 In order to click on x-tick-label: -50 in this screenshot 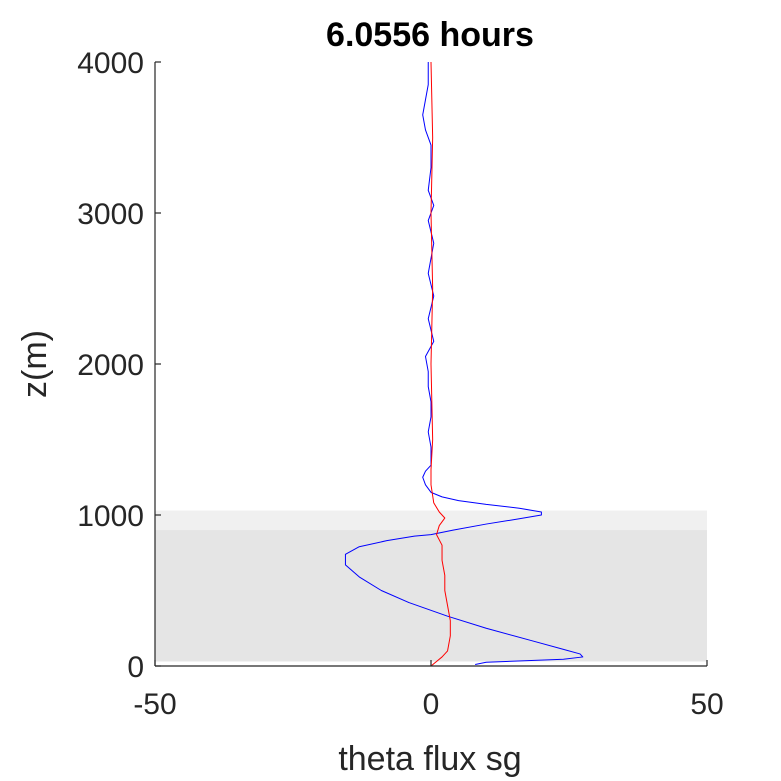, I will do `click(154, 704)`.